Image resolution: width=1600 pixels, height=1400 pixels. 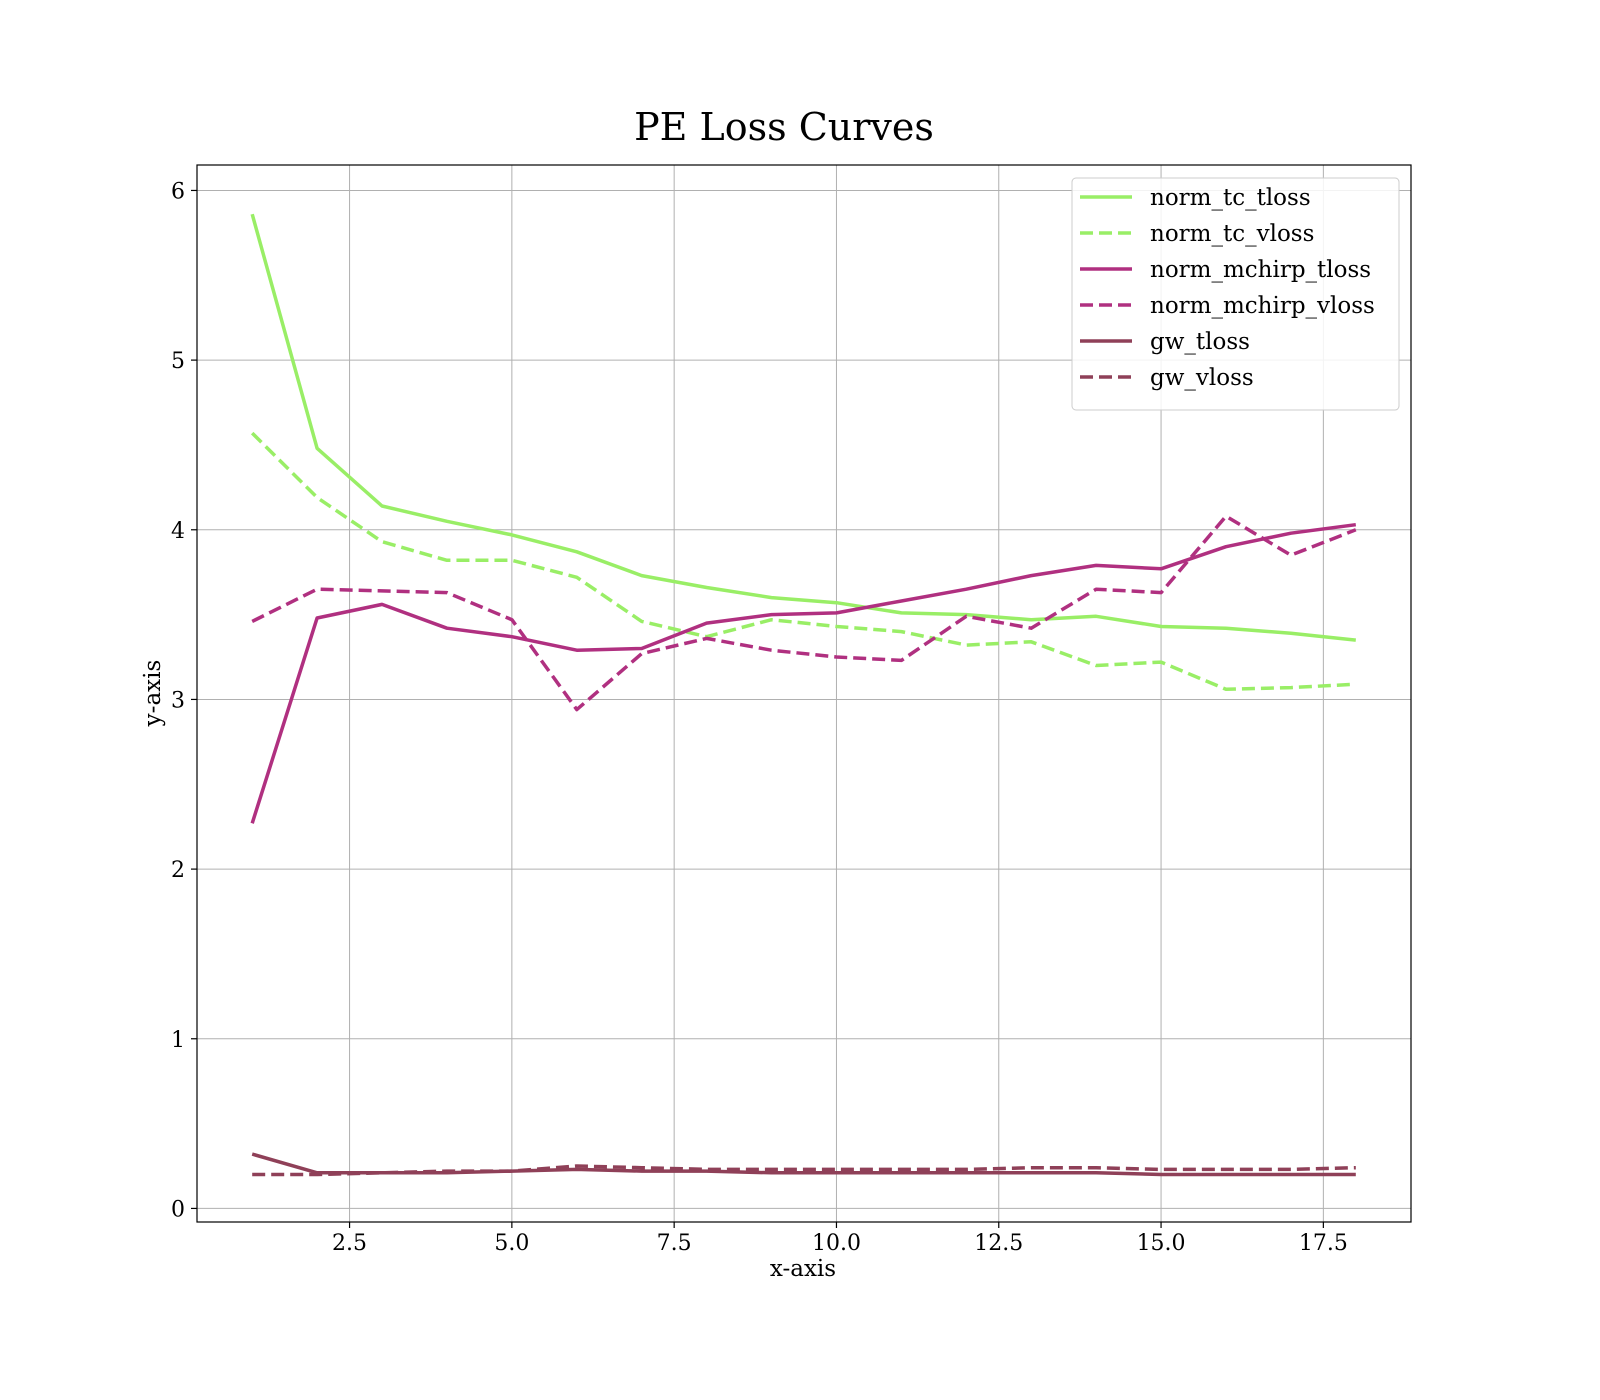 I want to click on x-tick-label: 15.0, so click(x=1161, y=1243).